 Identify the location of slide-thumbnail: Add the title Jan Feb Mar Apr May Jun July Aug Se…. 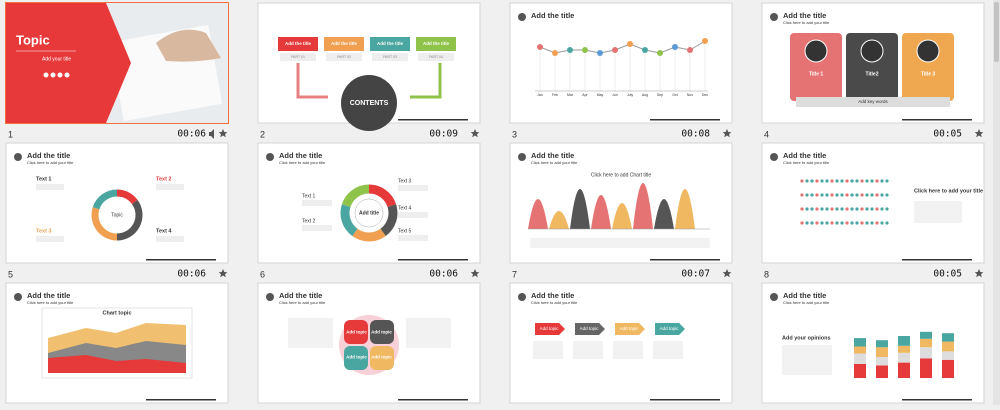
(621, 71).